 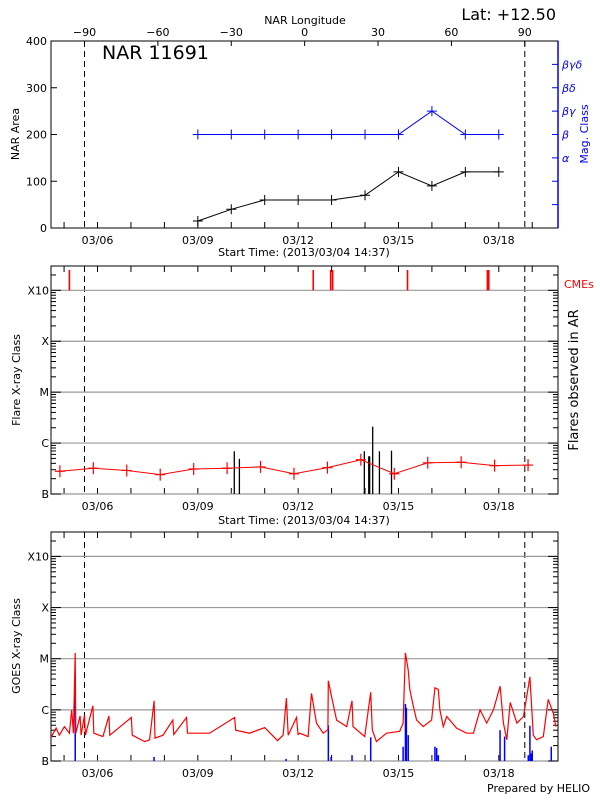 I want to click on credit-label: Prepared by HELIO, so click(x=538, y=788).